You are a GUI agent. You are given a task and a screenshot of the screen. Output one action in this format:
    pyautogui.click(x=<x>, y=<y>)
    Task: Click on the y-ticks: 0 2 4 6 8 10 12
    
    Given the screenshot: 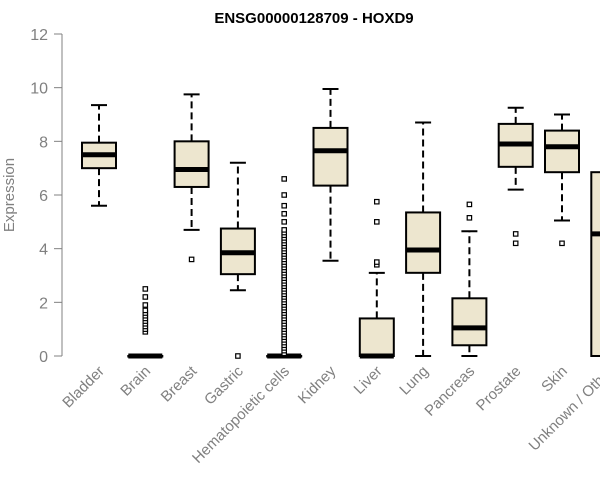 What is the action you would take?
    pyautogui.click(x=46, y=196)
    